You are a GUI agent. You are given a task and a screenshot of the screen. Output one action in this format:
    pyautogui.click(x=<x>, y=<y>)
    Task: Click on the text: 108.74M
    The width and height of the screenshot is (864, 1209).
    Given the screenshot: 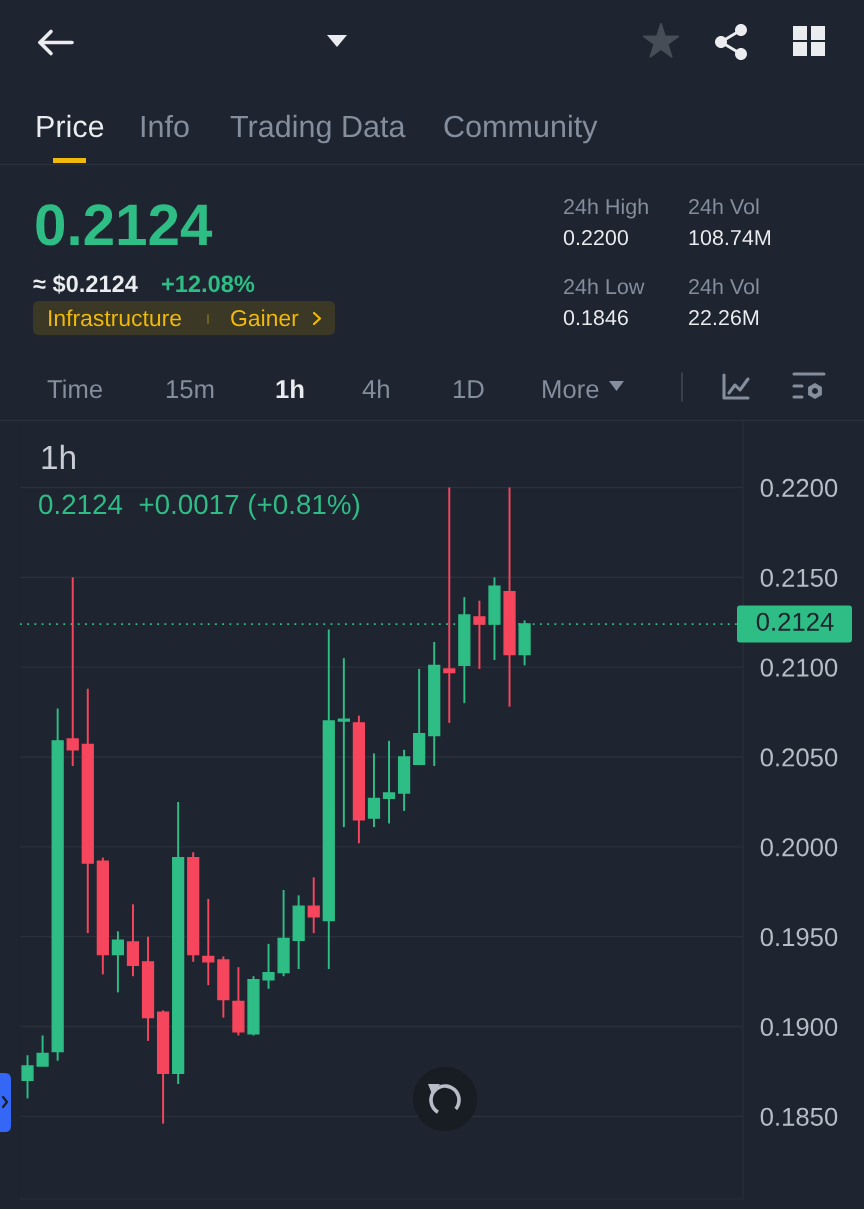 What is the action you would take?
    pyautogui.click(x=730, y=237)
    